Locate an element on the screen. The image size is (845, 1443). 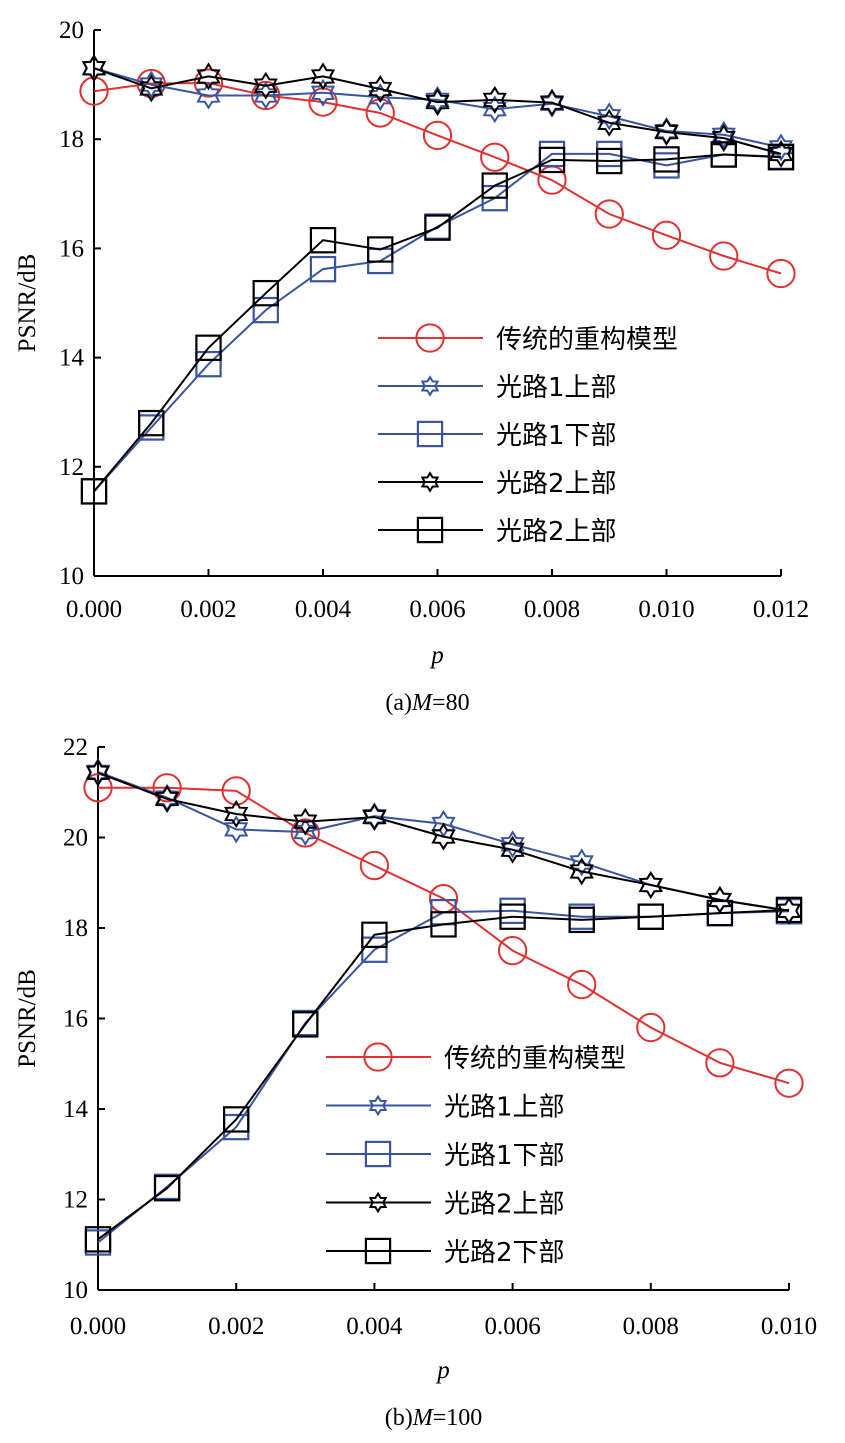
panel-caption: (b)M=100 is located at coordinates (434, 1418).